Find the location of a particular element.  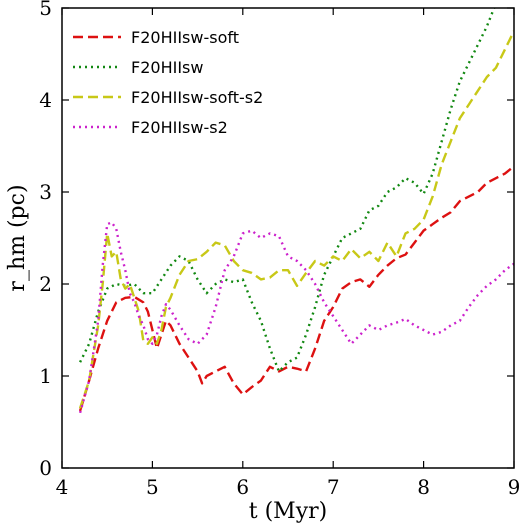

legend-label-1: F20HIIsw is located at coordinates (167, 67).